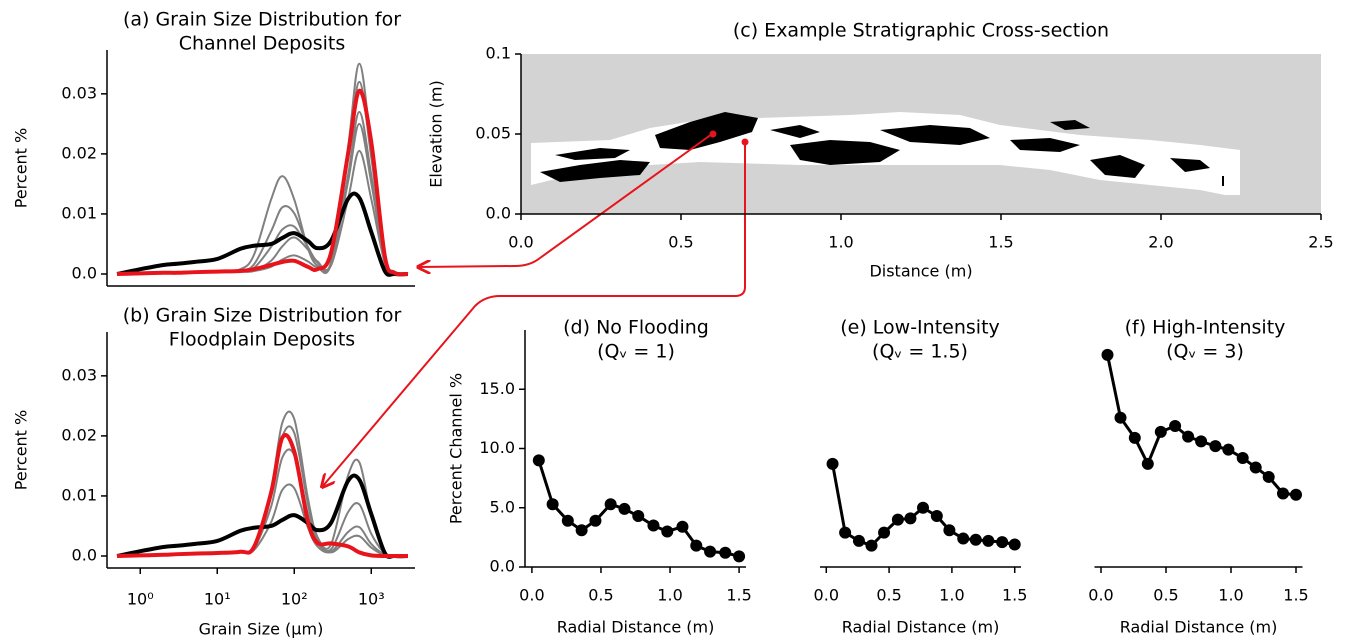 This screenshot has width=1348, height=642. I want to click on panel-title: (f) High-Intensity, so click(1205, 328).